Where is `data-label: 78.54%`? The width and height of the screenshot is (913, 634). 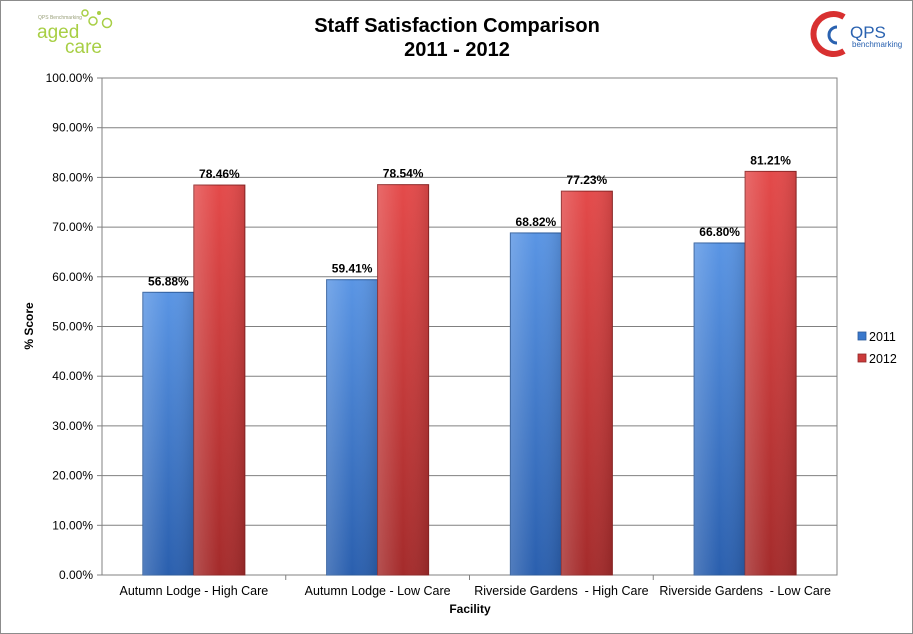 data-label: 78.54% is located at coordinates (403, 174).